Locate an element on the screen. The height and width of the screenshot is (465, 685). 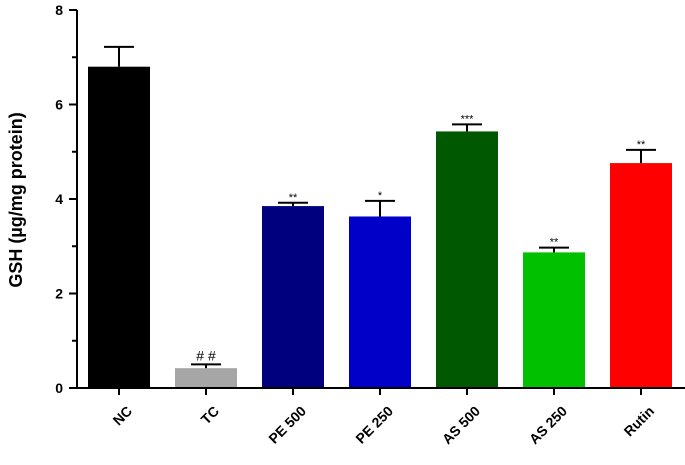
y-tick-label: 4 is located at coordinates (59, 199).